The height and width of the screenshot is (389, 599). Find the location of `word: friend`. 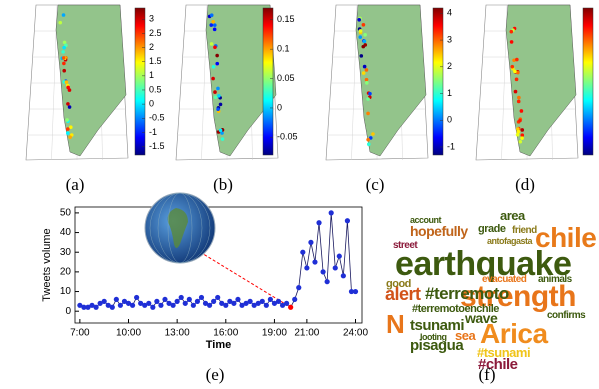

word: friend is located at coordinates (524, 230).